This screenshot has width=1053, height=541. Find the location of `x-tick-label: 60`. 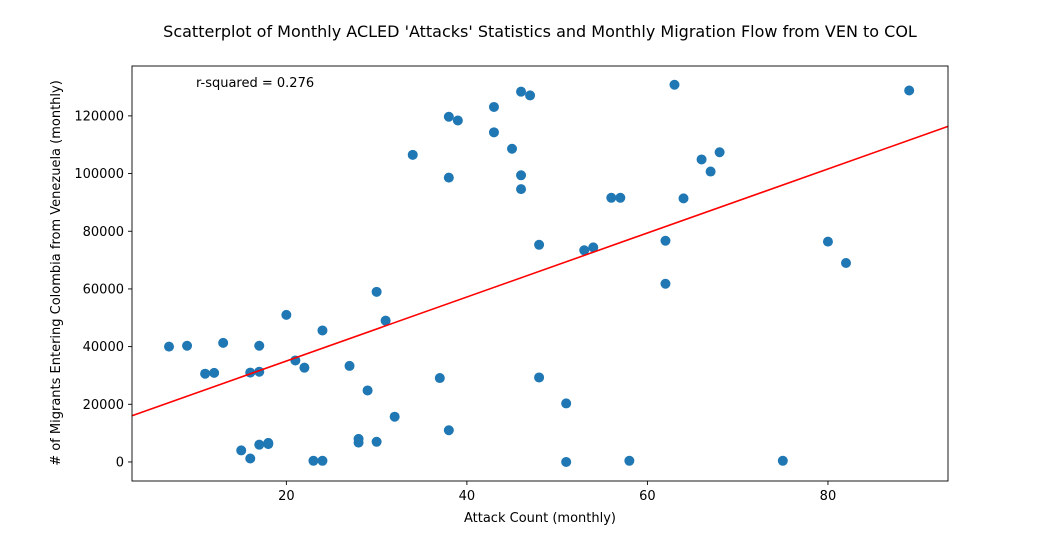

x-tick-label: 60 is located at coordinates (647, 496).